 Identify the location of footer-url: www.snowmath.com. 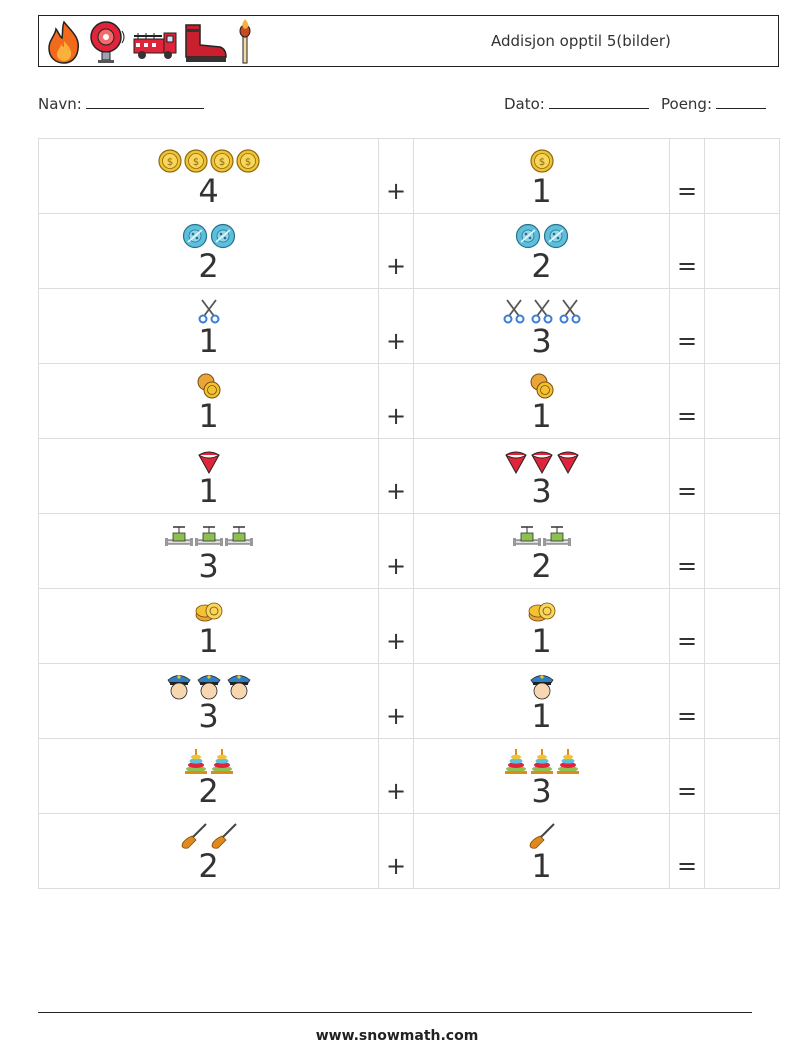
(397, 1036).